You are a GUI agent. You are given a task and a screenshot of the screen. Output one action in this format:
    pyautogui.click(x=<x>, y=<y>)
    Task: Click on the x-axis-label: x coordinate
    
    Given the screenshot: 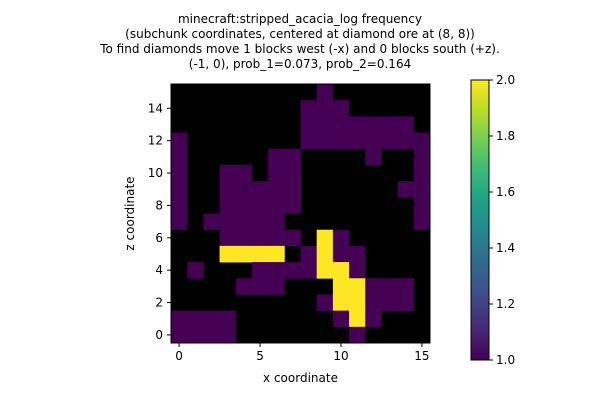 What is the action you would take?
    pyautogui.click(x=300, y=378)
    